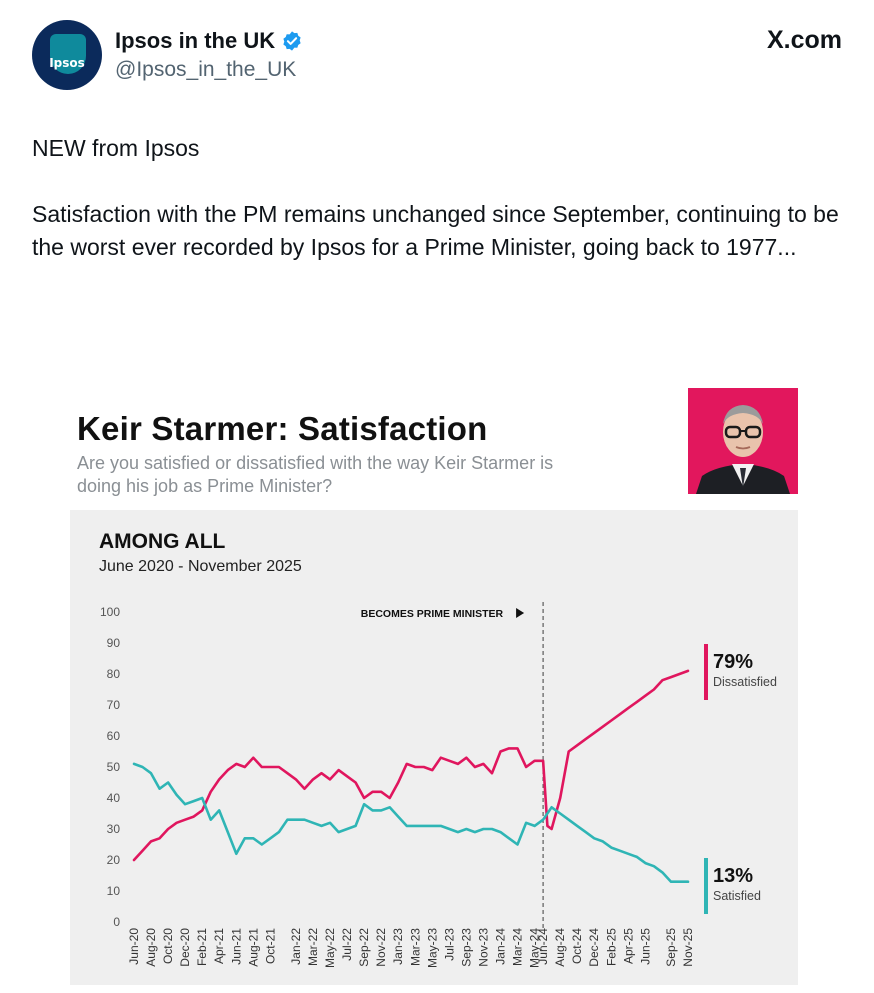  I want to click on x-tick-label: May-23, so click(432, 948).